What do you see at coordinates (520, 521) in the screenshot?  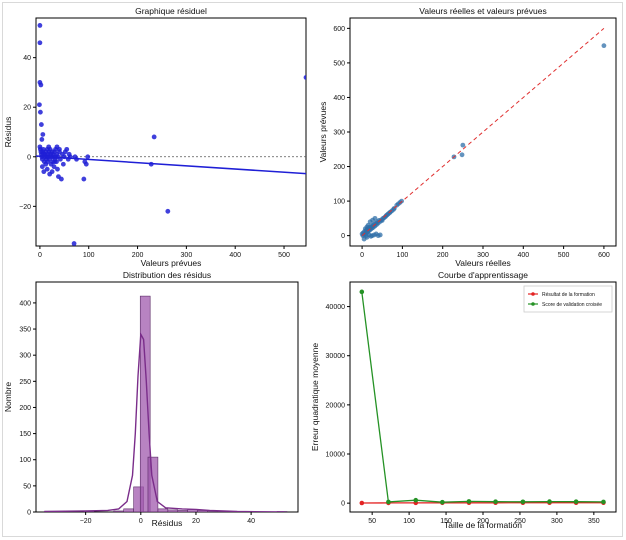 I see `learning_curve-x-tick-label: 250` at bounding box center [520, 521].